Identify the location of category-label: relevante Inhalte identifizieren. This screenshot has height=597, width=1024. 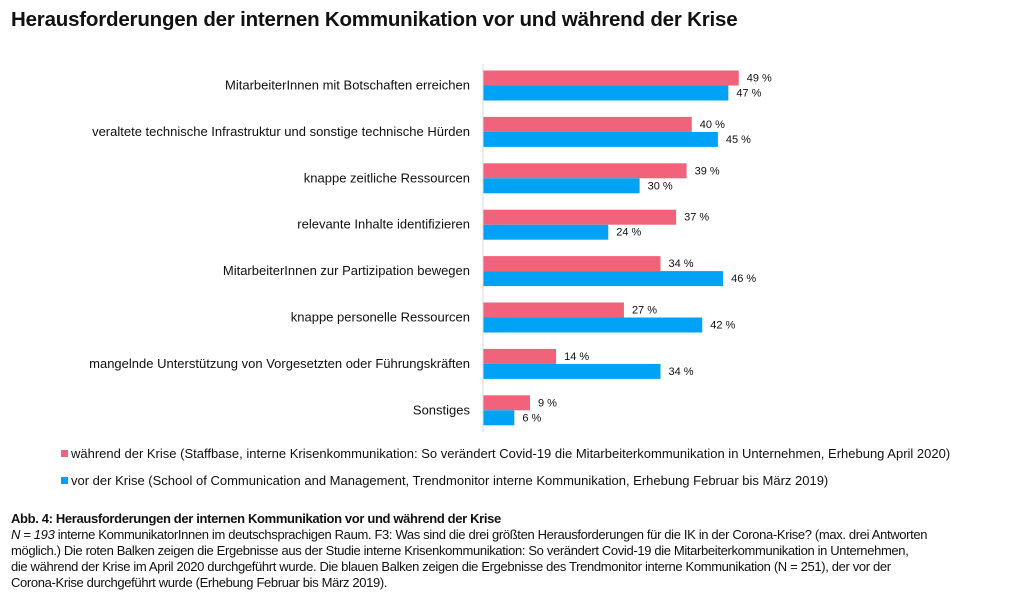
(383, 224).